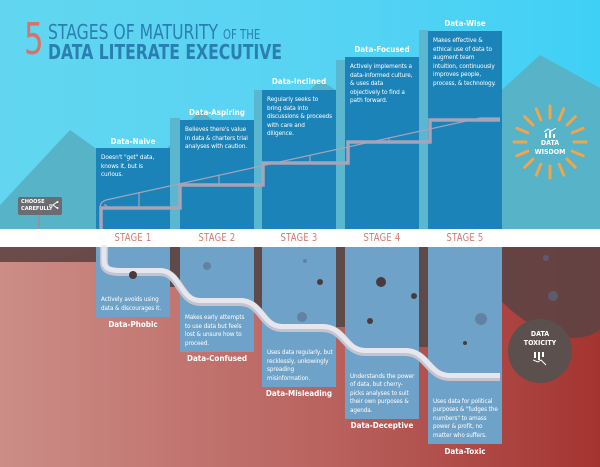 This screenshot has height=467, width=600. What do you see at coordinates (54, 205) in the screenshot?
I see `branch-split-icon` at bounding box center [54, 205].